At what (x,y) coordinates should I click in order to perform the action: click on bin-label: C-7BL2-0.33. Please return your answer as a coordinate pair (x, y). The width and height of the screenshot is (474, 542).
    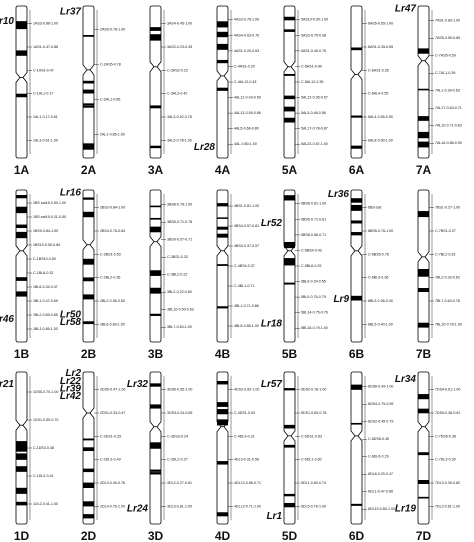
    Looking at the image, I should click on (445, 254).